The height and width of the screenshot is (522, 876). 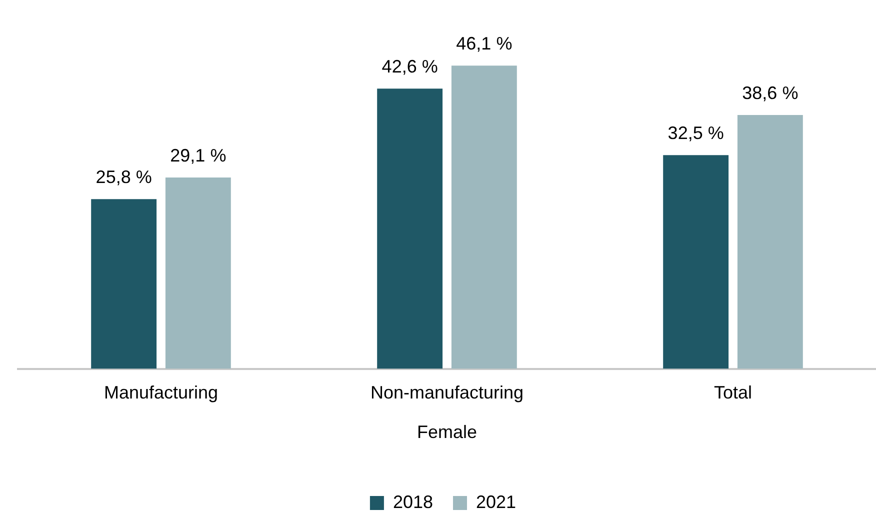 What do you see at coordinates (484, 44) in the screenshot?
I see `data-label: 46,1 %` at bounding box center [484, 44].